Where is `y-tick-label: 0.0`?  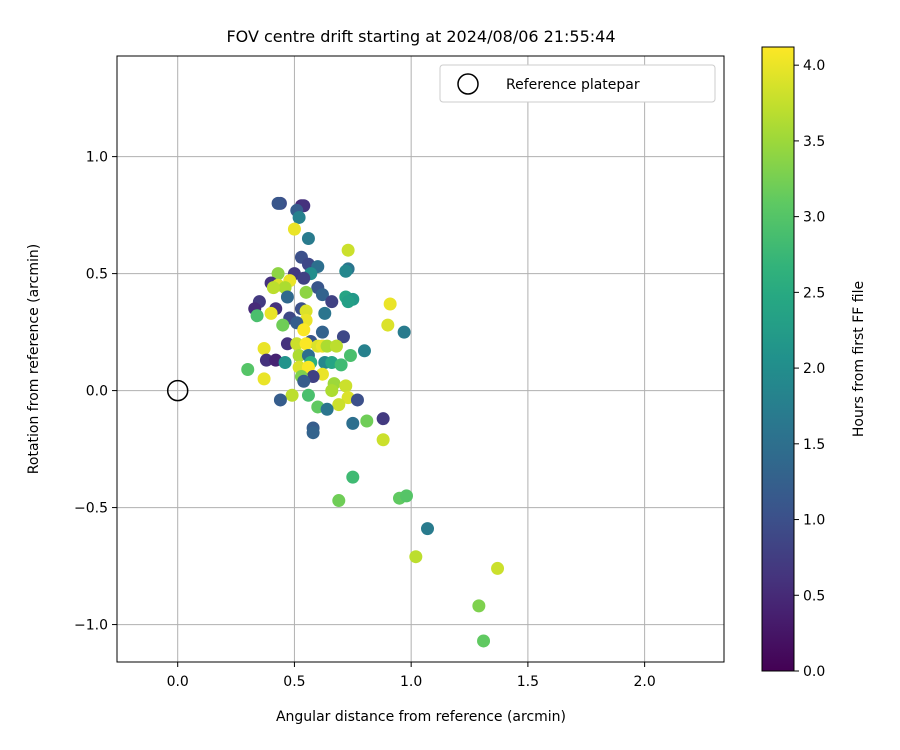
y-tick-label: 0.0 is located at coordinates (97, 392).